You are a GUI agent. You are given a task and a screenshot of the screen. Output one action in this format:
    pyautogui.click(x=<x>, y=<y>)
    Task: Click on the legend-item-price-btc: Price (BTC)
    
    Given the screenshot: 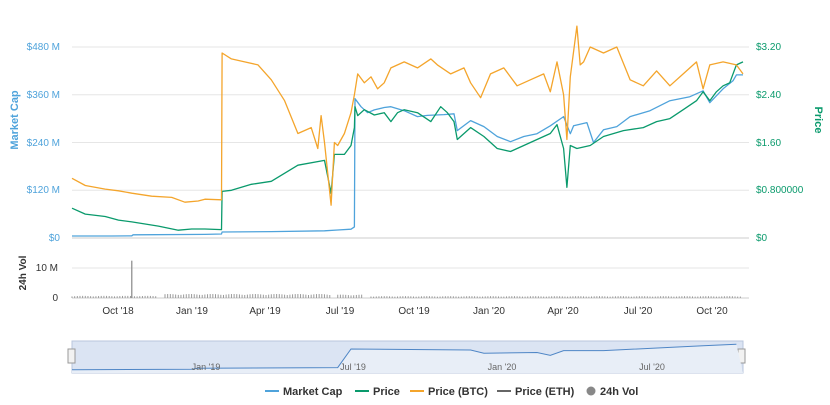 What is the action you would take?
    pyautogui.click(x=449, y=392)
    